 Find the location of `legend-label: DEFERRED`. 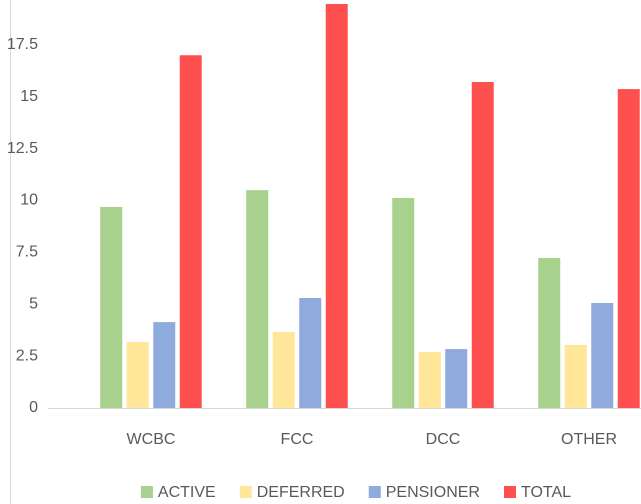

legend-label: DEFERRED is located at coordinates (301, 492).